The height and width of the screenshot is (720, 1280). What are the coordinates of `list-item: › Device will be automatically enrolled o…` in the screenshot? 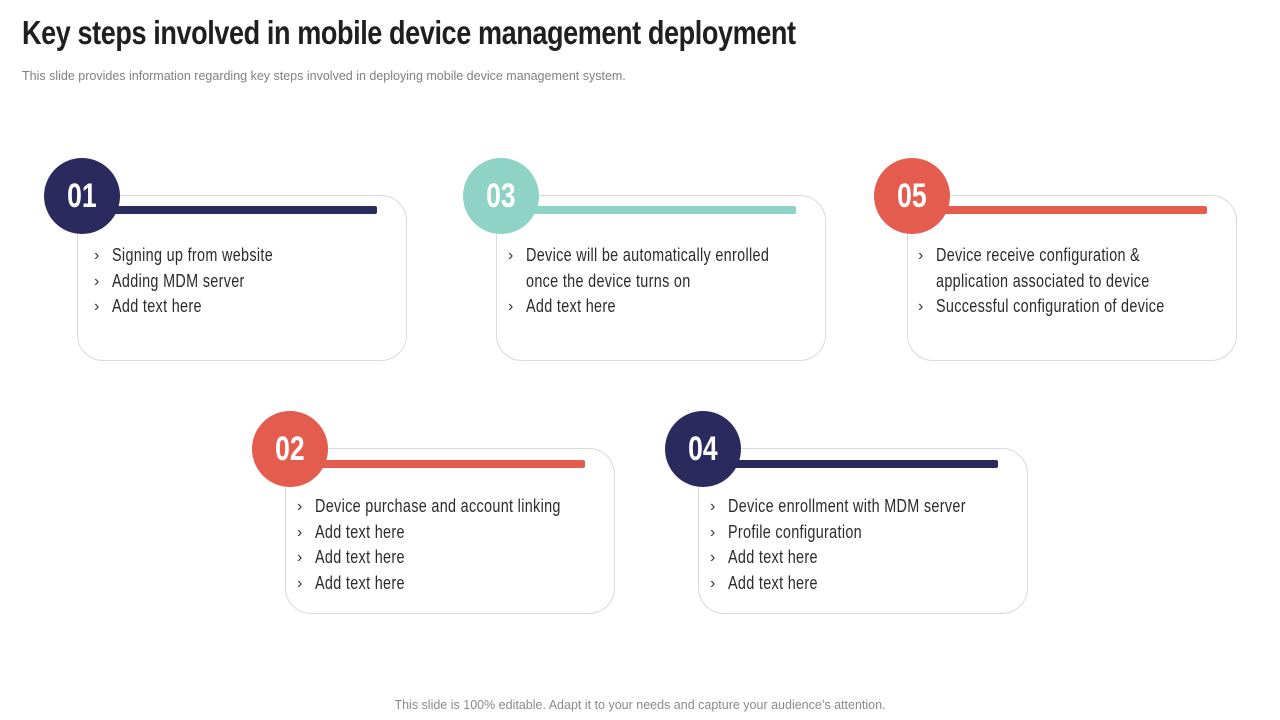 It's located at (639, 268).